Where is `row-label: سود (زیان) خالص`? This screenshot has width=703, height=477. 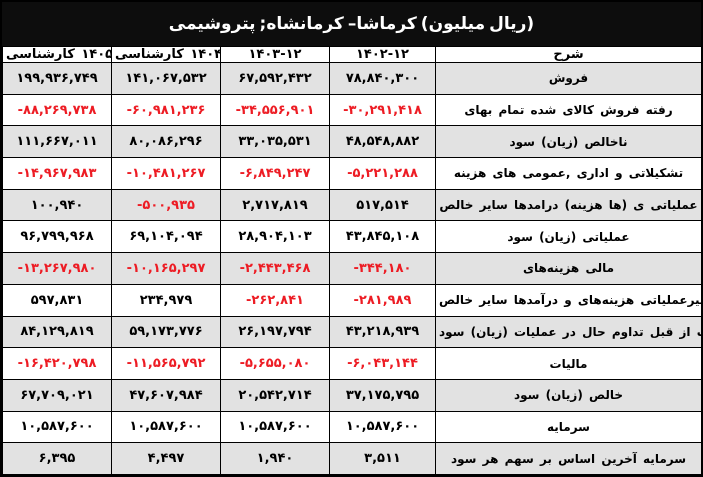 row-label: سود (زیان) خالص is located at coordinates (568, 395).